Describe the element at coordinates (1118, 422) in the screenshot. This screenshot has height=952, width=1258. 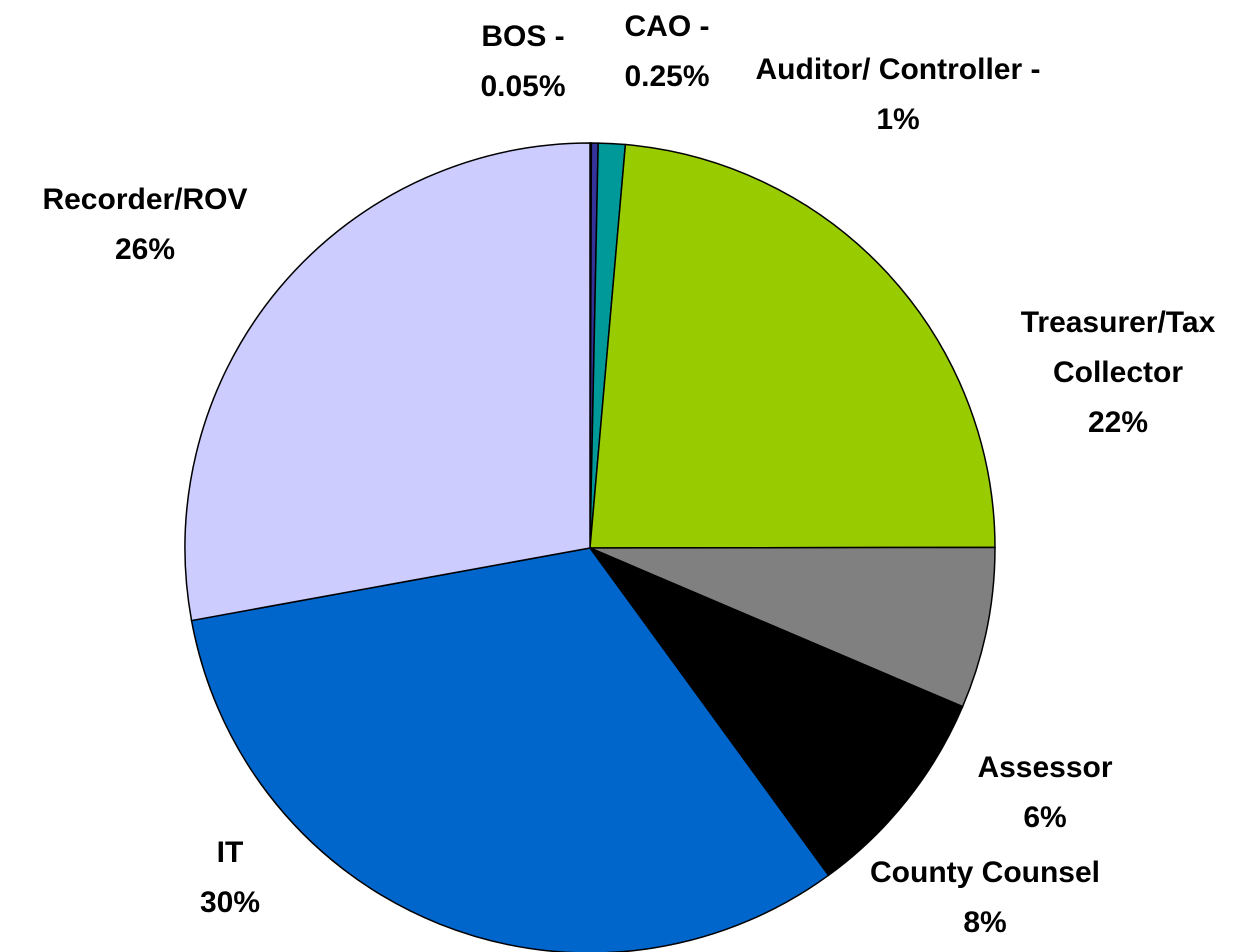
I see `value-label: 22%` at that location.